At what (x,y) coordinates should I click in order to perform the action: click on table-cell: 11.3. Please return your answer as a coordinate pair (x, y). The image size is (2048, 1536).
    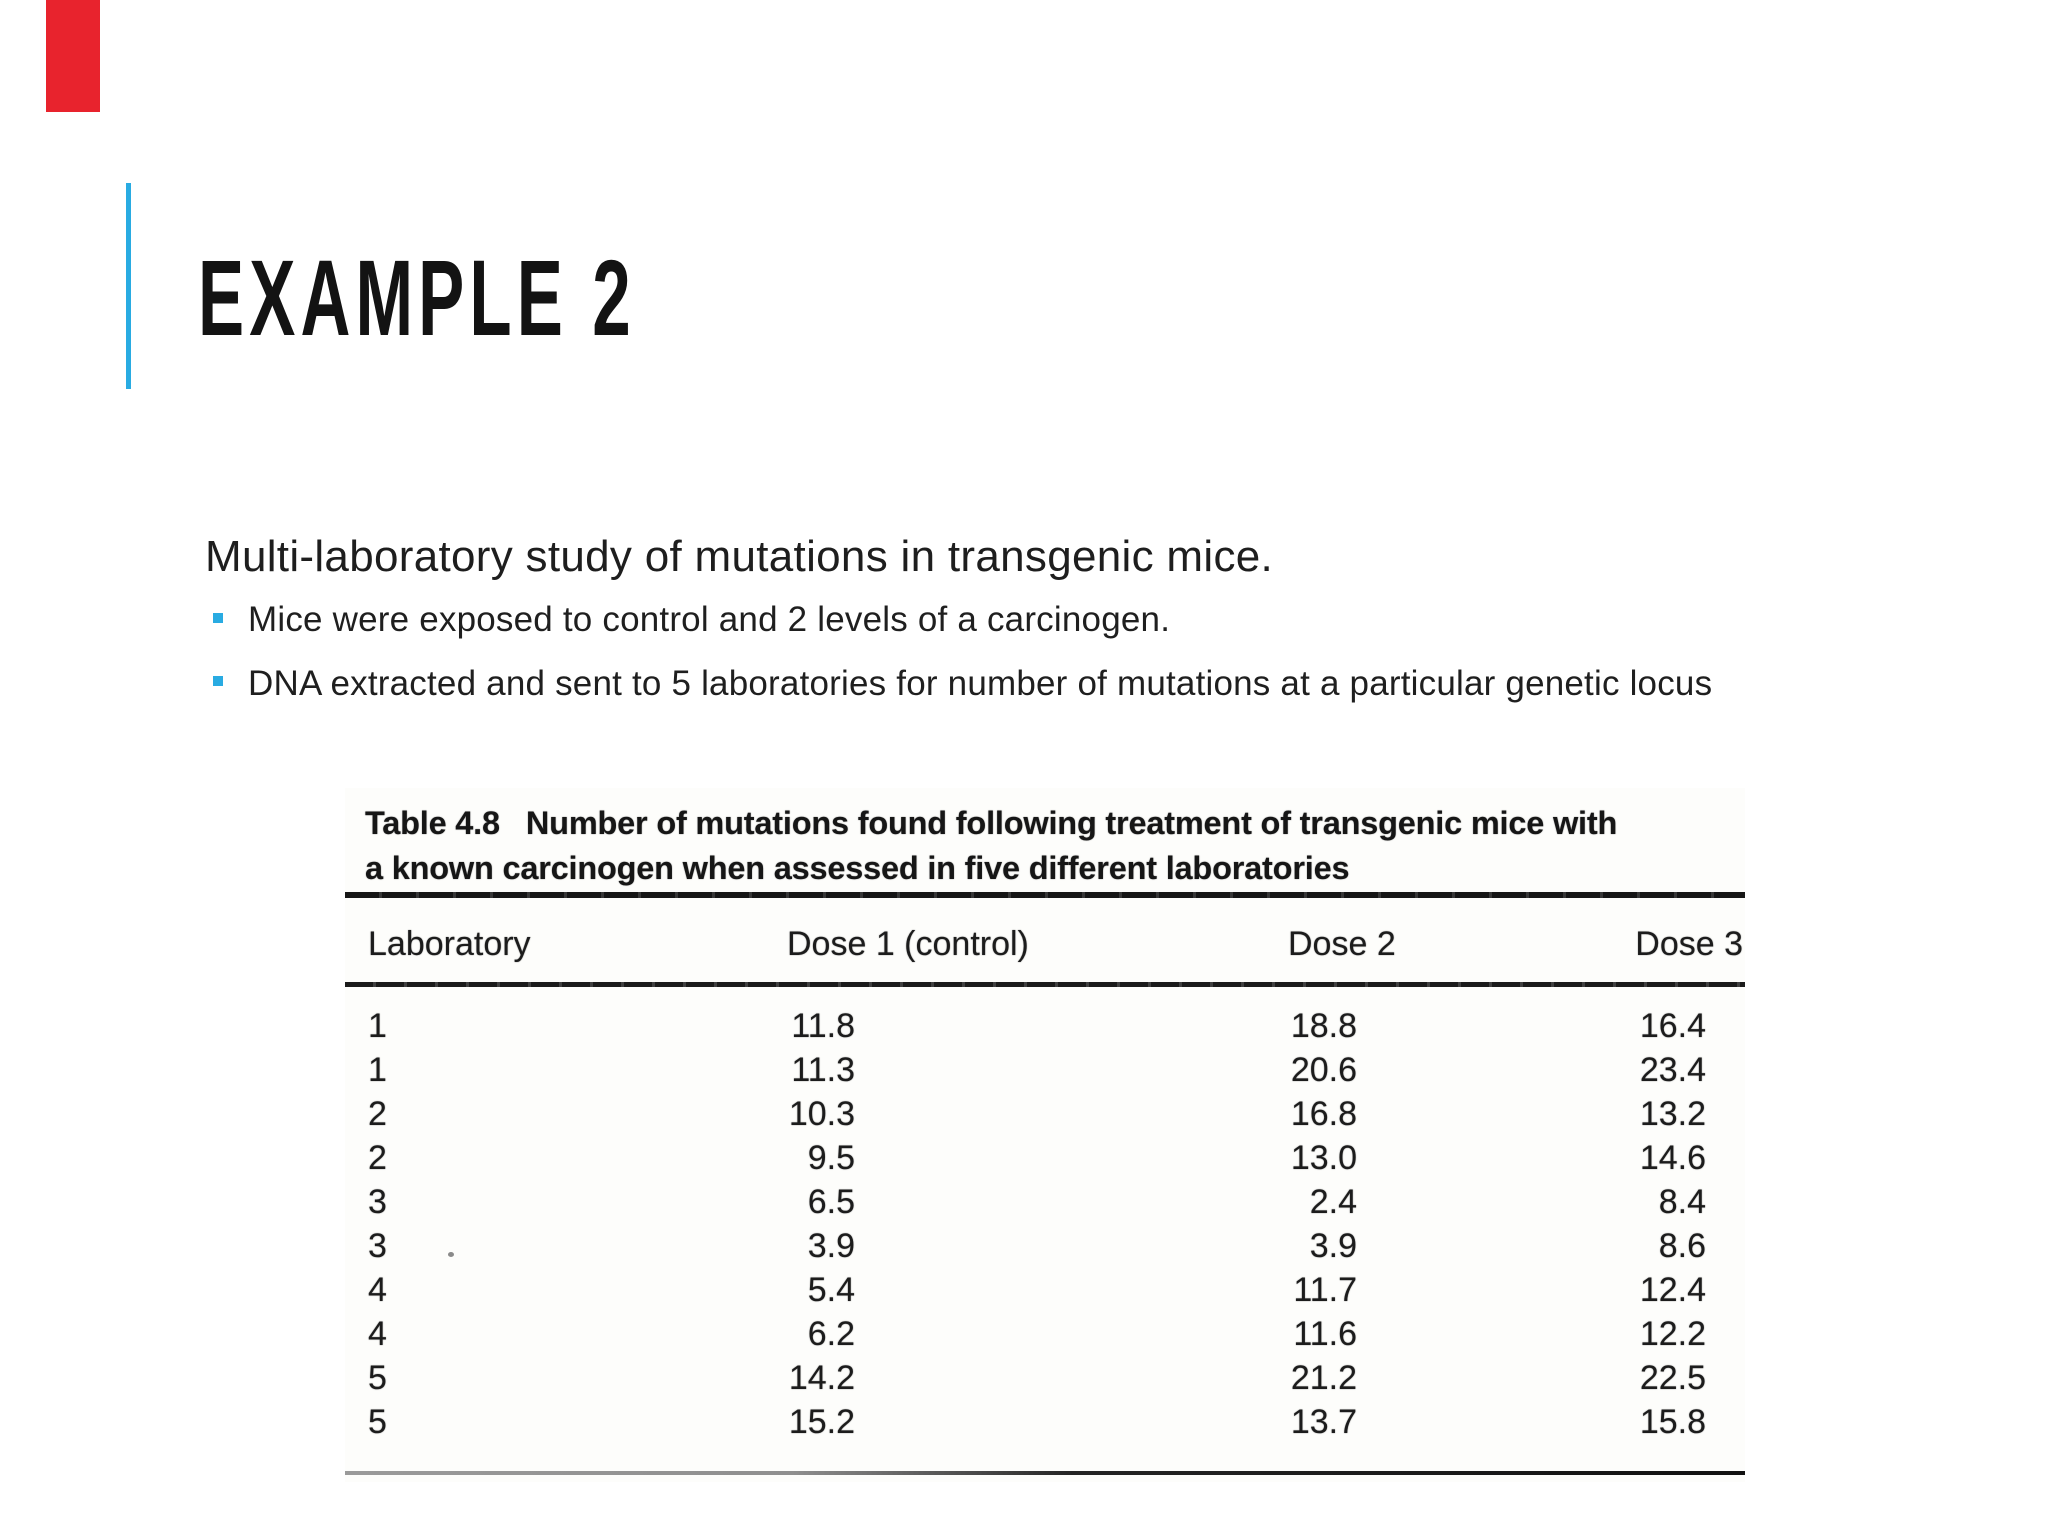
    Looking at the image, I should click on (823, 1070).